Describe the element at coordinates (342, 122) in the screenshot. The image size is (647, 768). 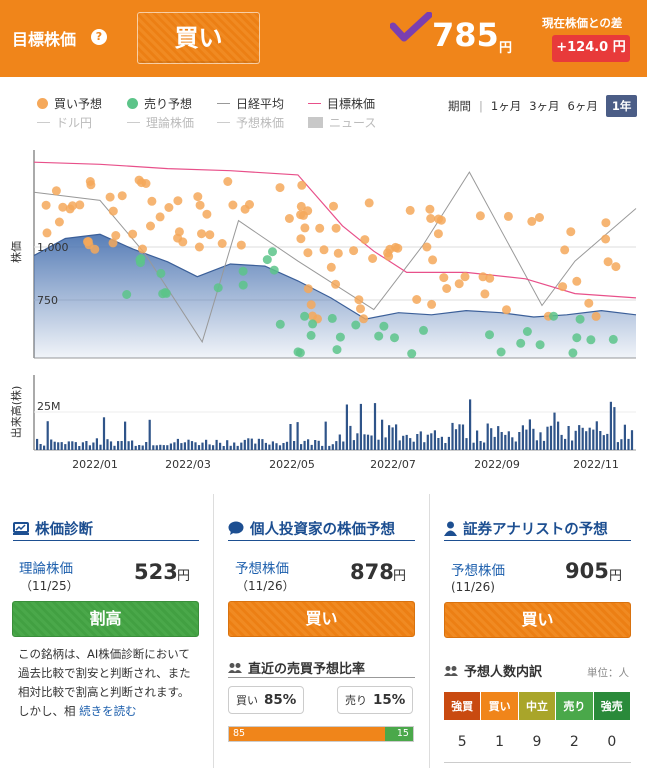
I see `legend-item: ニュース` at that location.